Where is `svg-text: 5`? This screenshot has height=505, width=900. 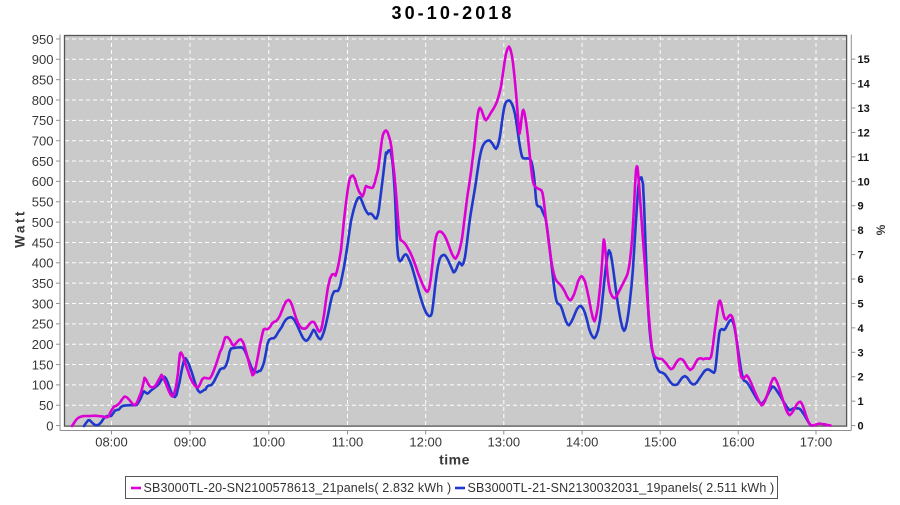 svg-text: 5 is located at coordinates (861, 304).